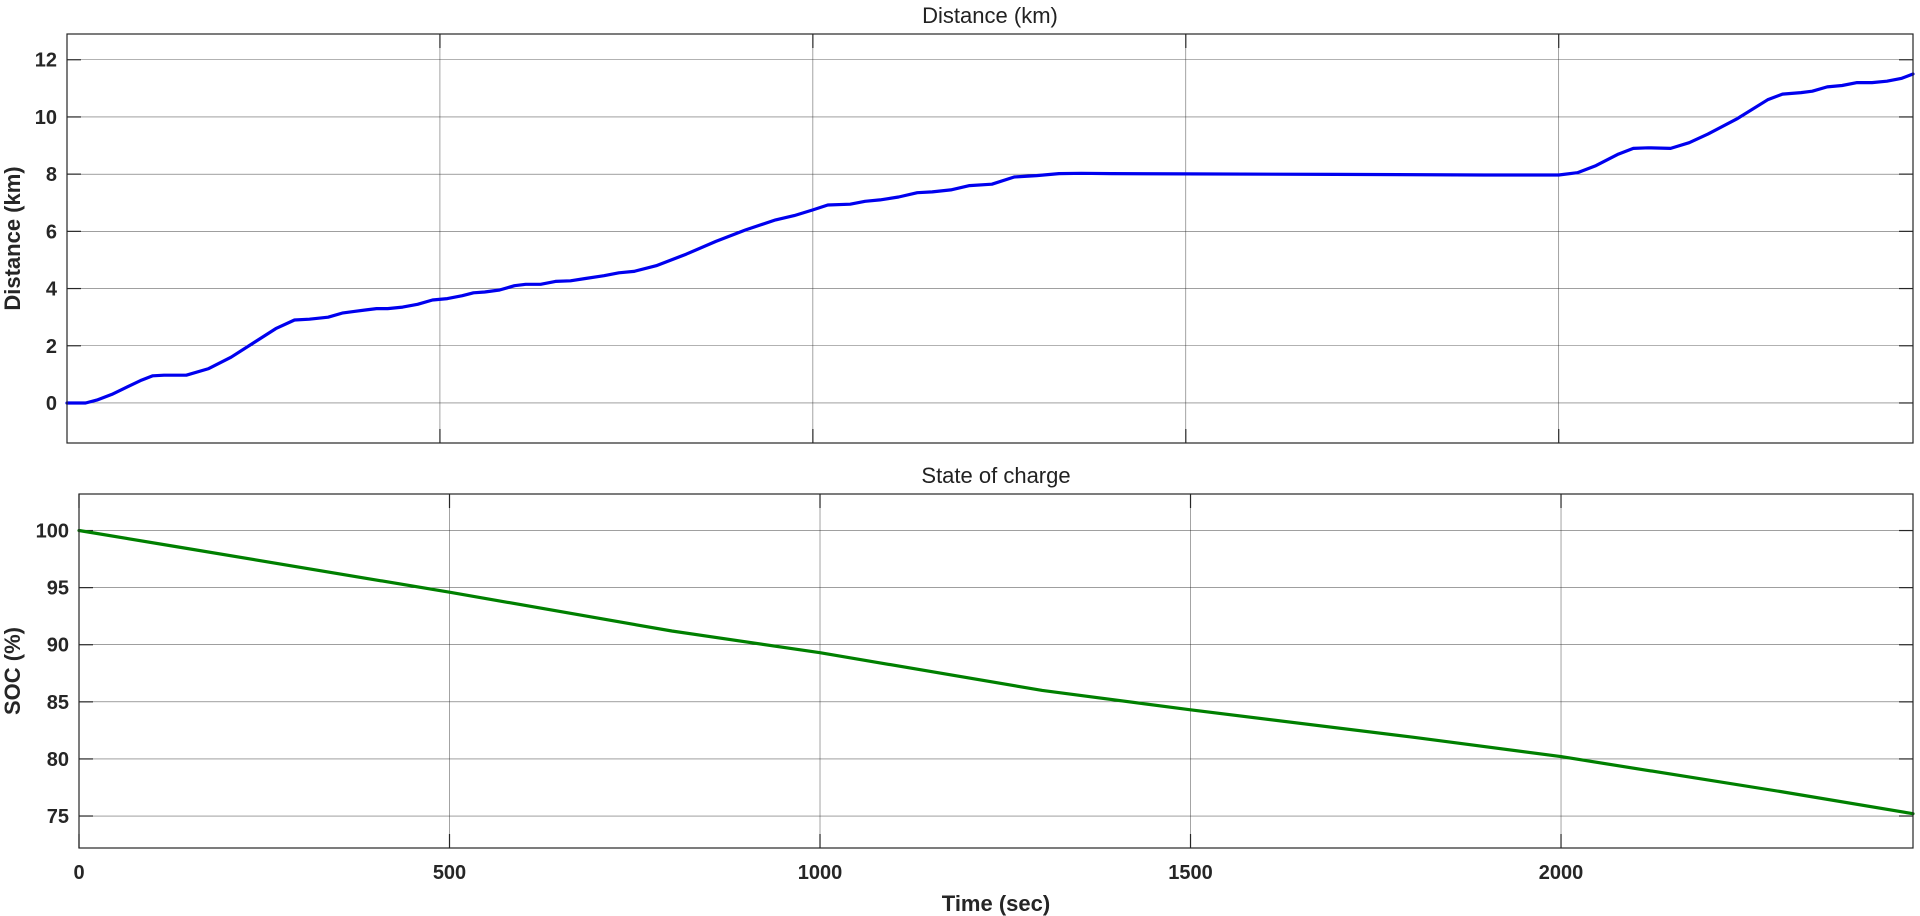 The height and width of the screenshot is (916, 1920). Describe the element at coordinates (51, 404) in the screenshot. I see `distance-y-tick-label: 0` at that location.